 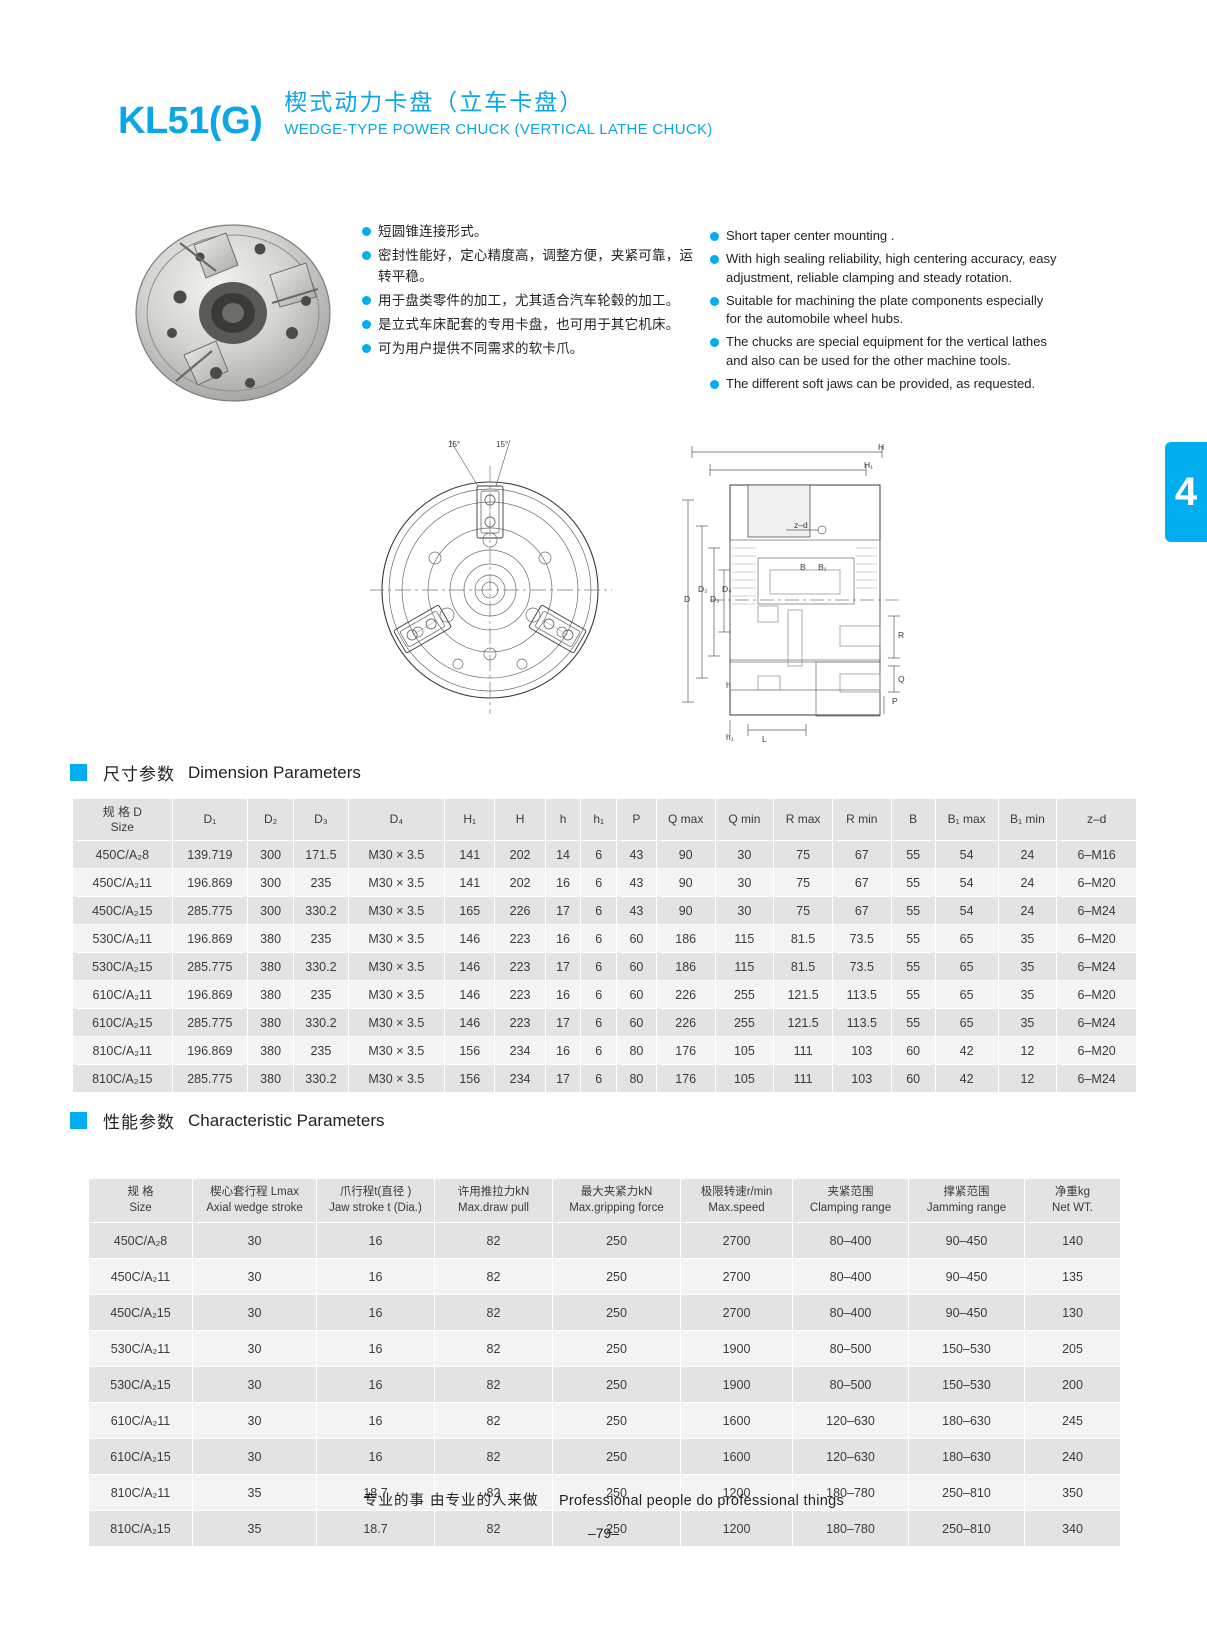 I want to click on table-cell: 1600, so click(x=736, y=1456).